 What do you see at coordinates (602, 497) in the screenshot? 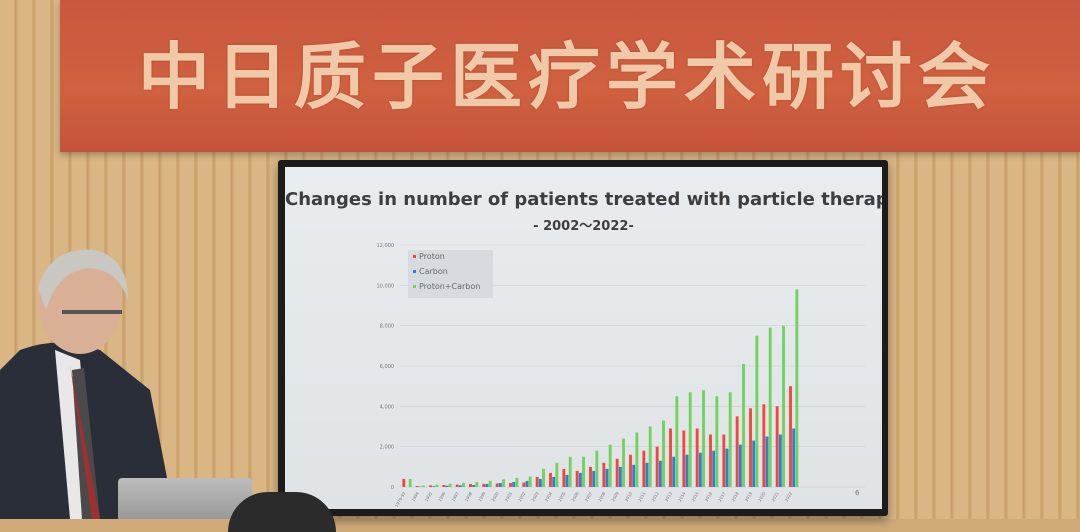
I see `x-tick-label: 2008` at bounding box center [602, 497].